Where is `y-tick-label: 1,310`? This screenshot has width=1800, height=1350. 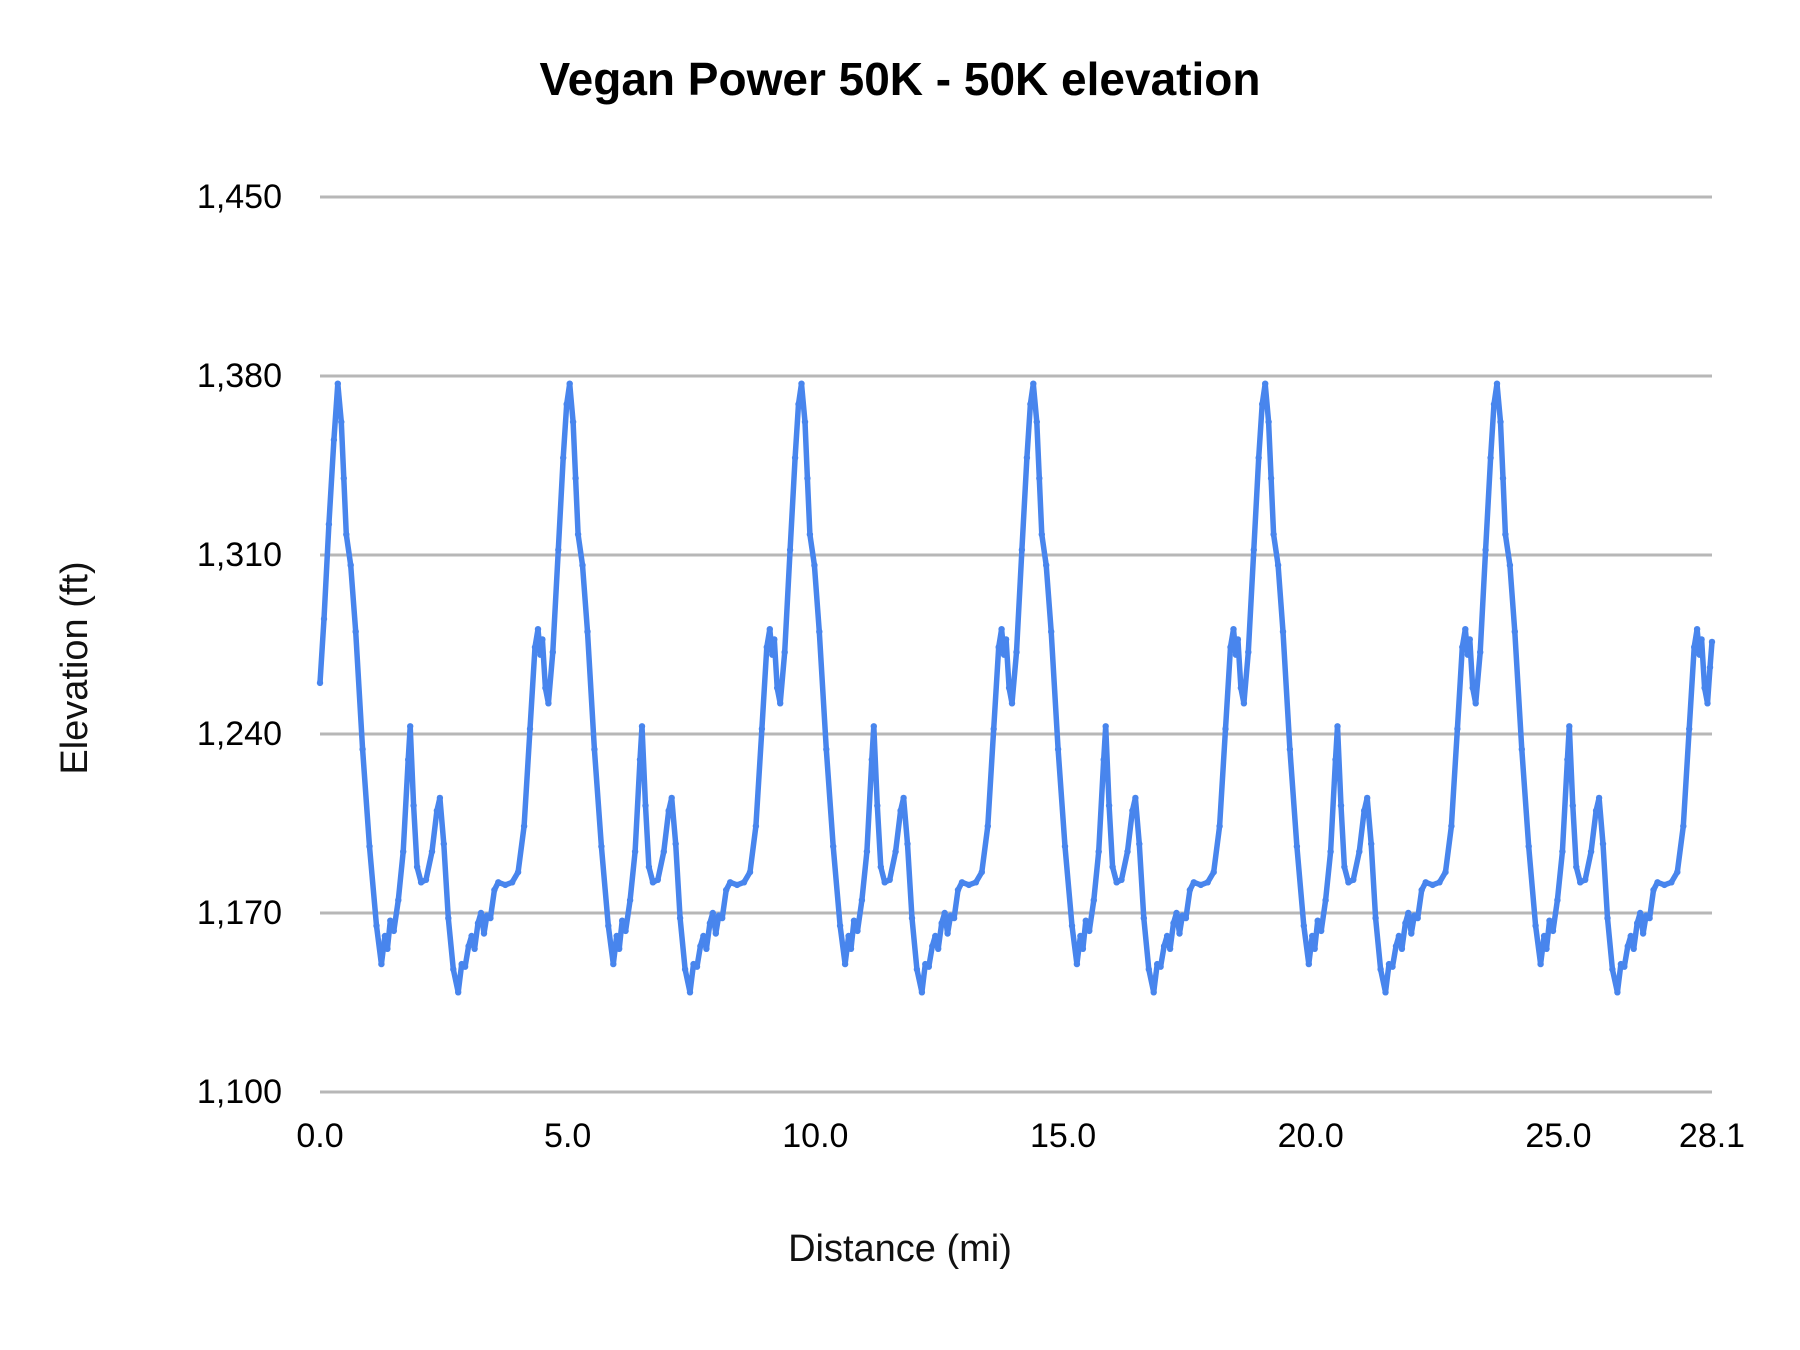
y-tick-label: 1,310 is located at coordinates (239, 555).